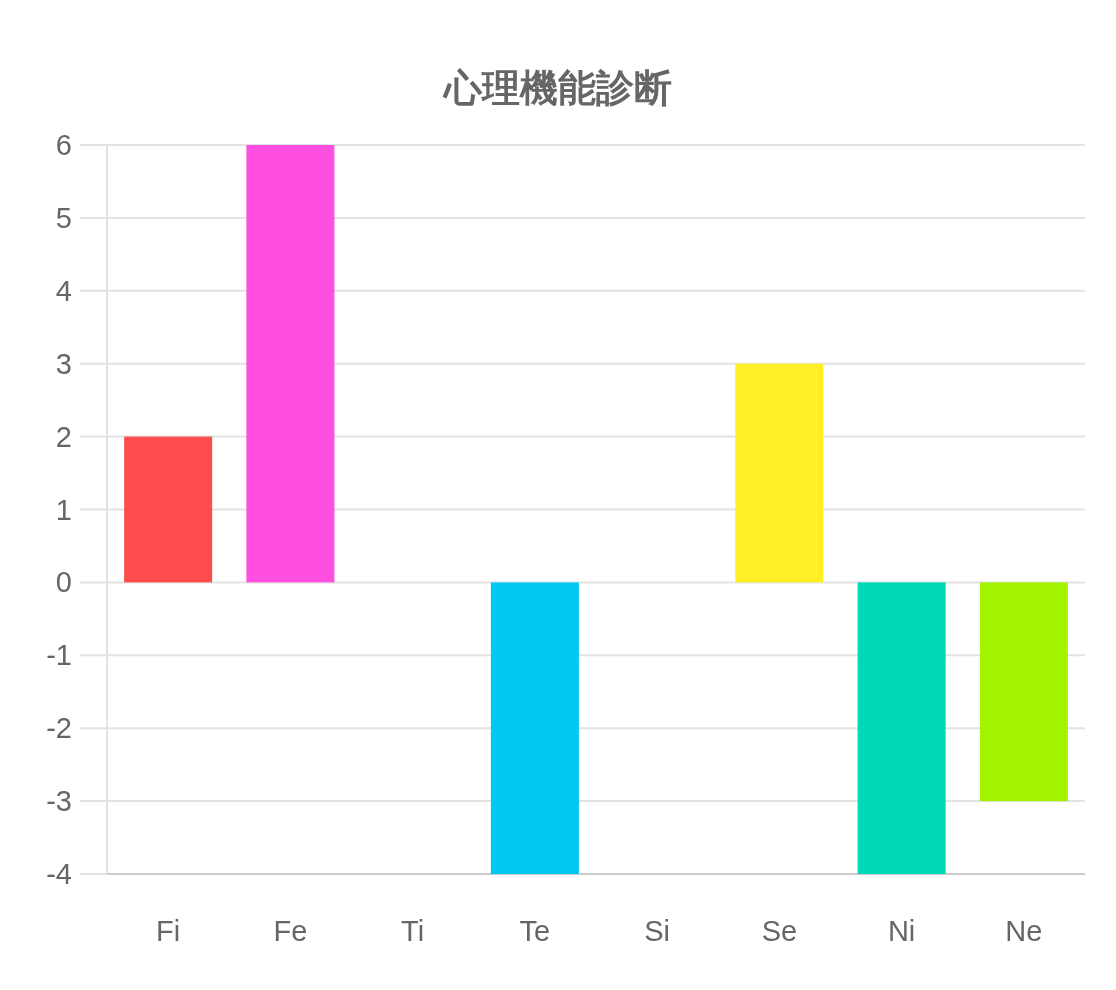 This screenshot has width=1116, height=990. What do you see at coordinates (535, 931) in the screenshot?
I see `x-tick-label: Te` at bounding box center [535, 931].